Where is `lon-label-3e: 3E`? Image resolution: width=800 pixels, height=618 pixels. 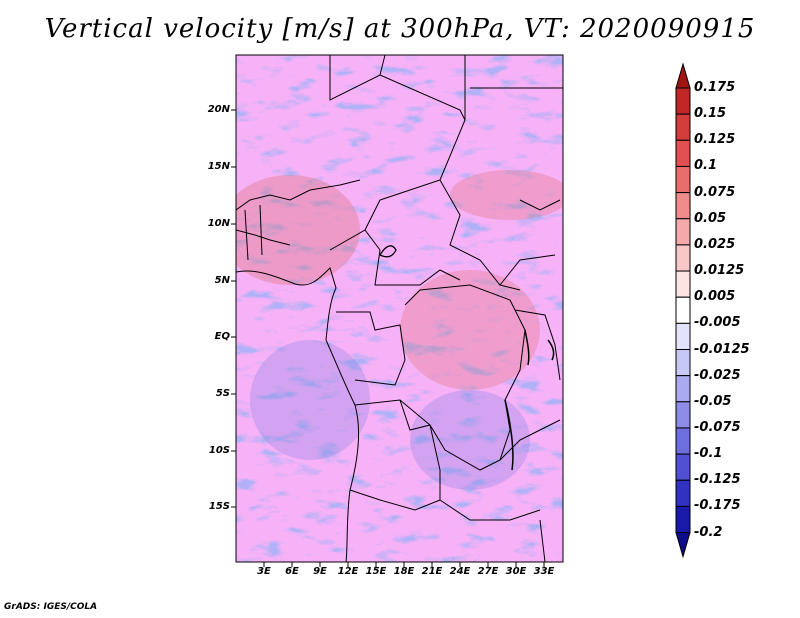 lon-label-3e: 3E is located at coordinates (264, 571).